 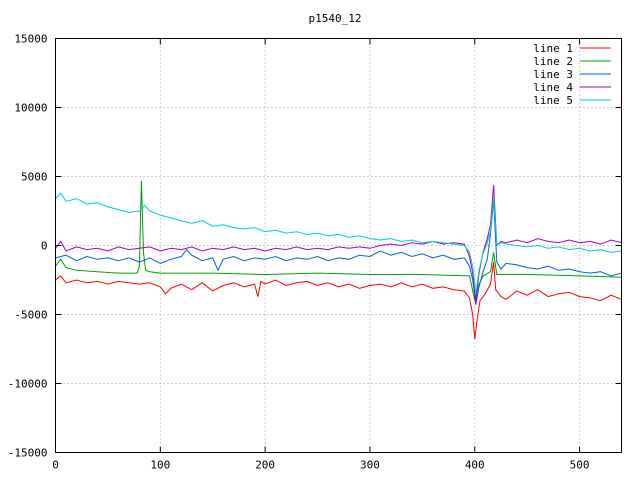 What do you see at coordinates (553, 48) in the screenshot?
I see `legend-label-line-1: line 1` at bounding box center [553, 48].